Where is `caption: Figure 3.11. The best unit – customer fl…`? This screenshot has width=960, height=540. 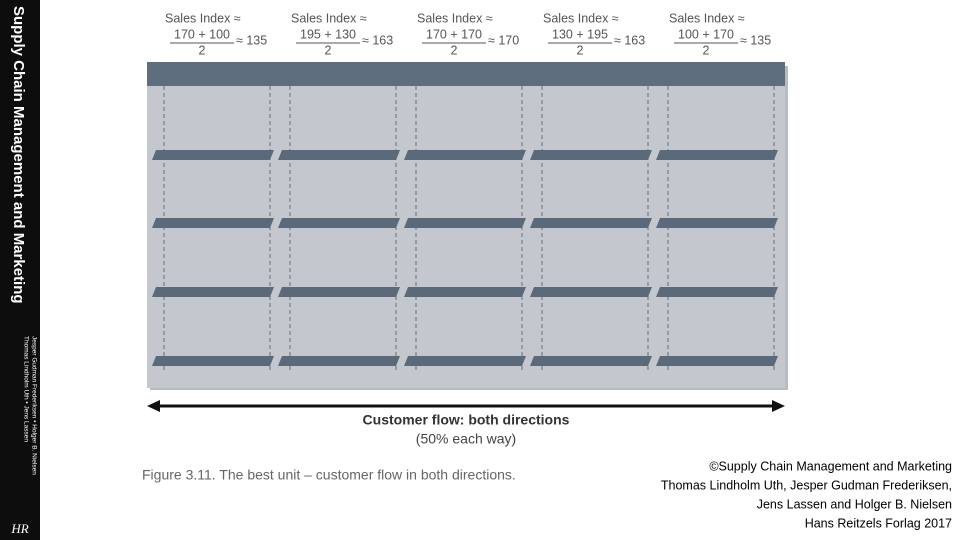 caption: Figure 3.11. The best unit – customer fl… is located at coordinates (329, 475).